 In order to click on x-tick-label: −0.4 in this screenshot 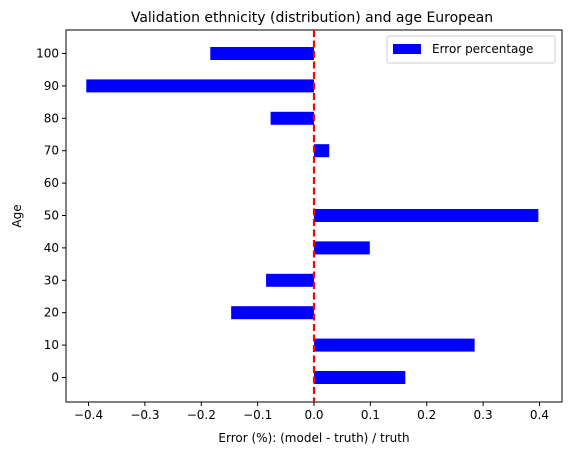, I will do `click(88, 415)`.